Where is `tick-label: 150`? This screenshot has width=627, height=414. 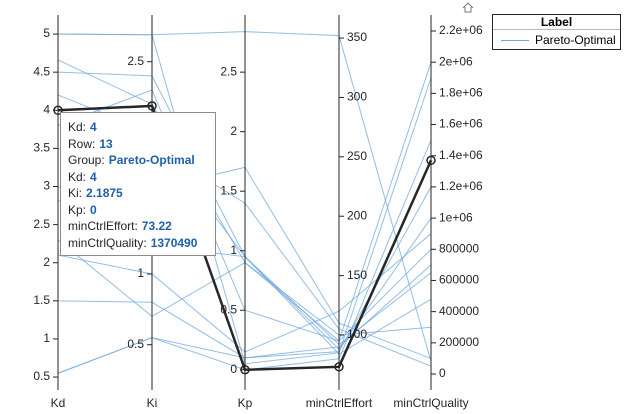 tick-label: 150 is located at coordinates (357, 275).